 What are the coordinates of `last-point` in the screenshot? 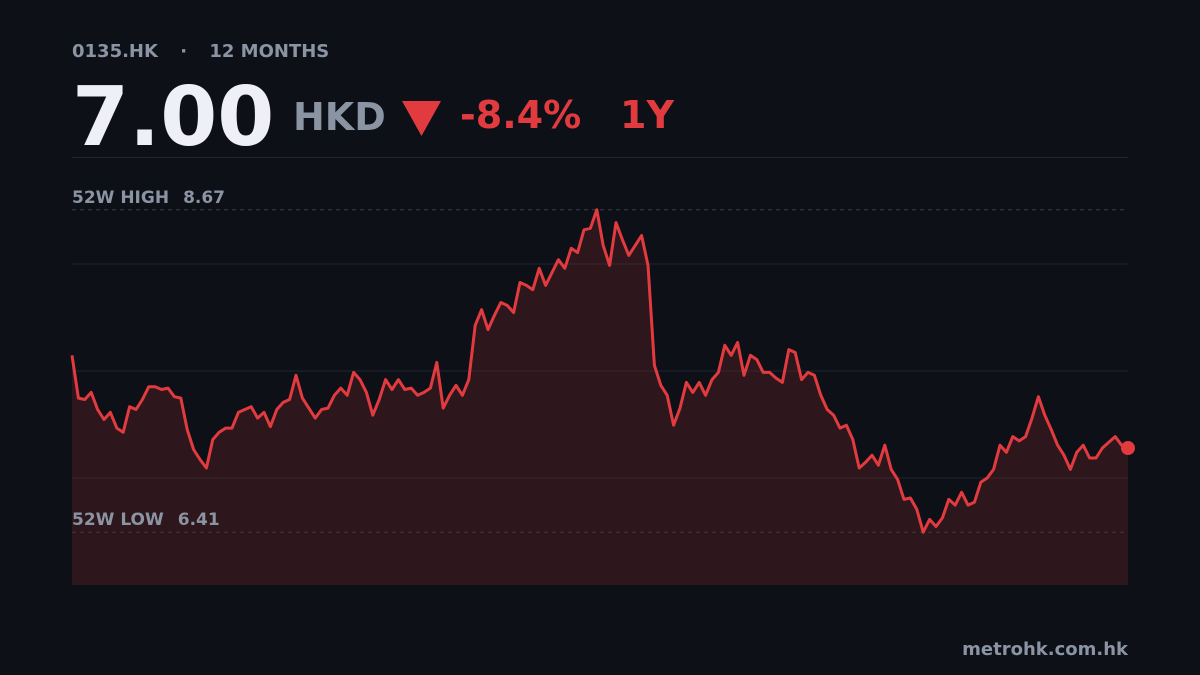 It's located at (1128, 448).